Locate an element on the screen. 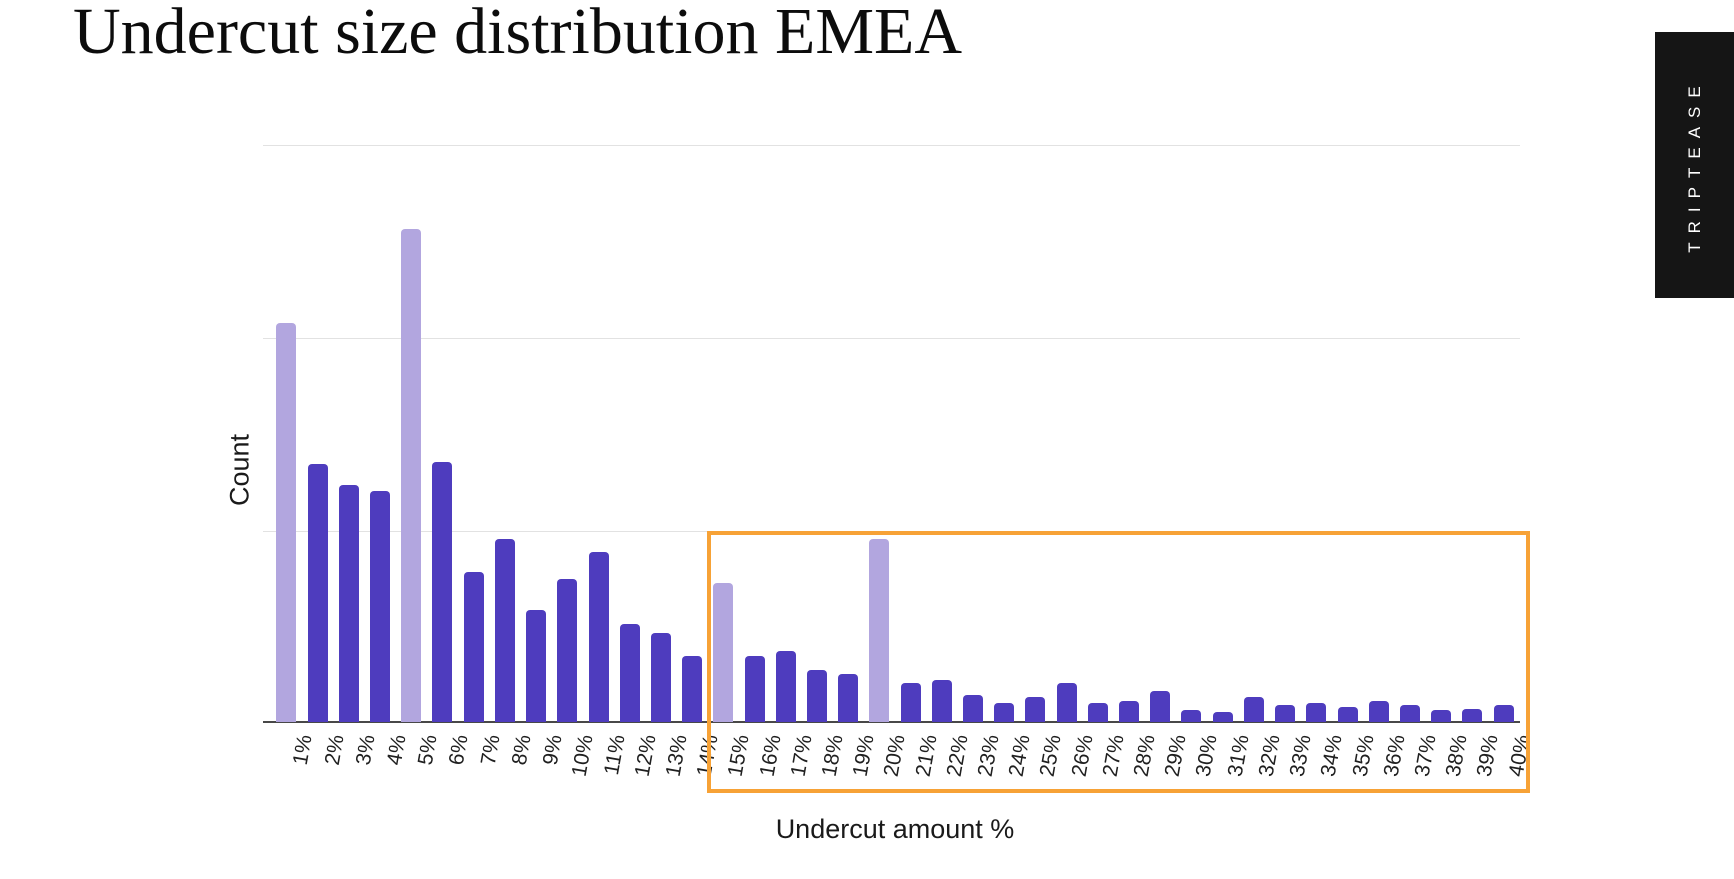 The width and height of the screenshot is (1734, 879). bar-31% is located at coordinates (1222, 717).